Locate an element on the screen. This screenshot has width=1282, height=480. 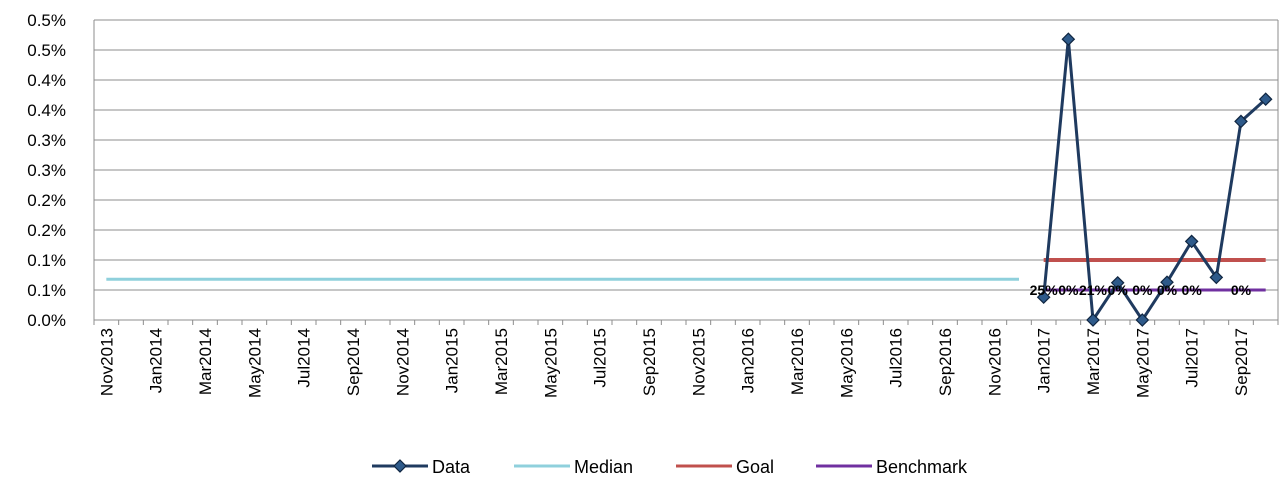
x-tick-label: Sep2015 is located at coordinates (649, 362).